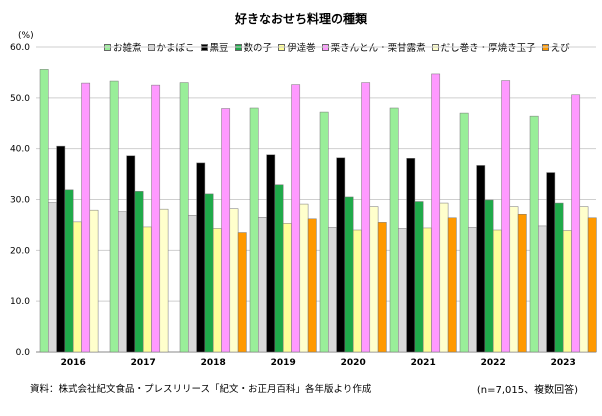 The width and height of the screenshot is (602, 416). I want to click on bar-2021-黒豆, so click(411, 255).